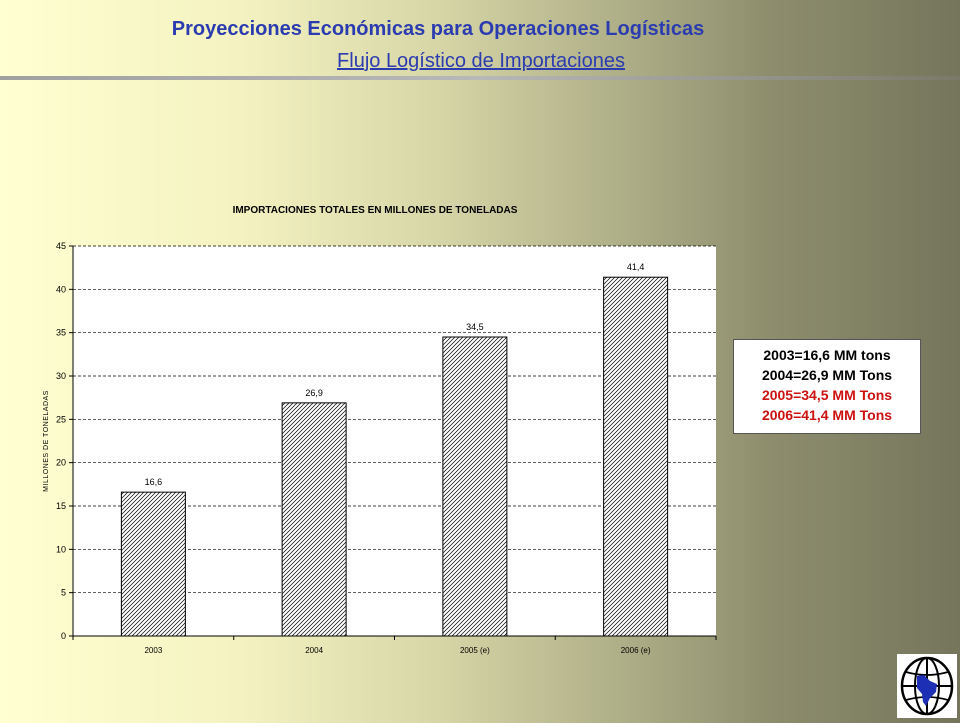 This screenshot has height=723, width=960. Describe the element at coordinates (63, 593) in the screenshot. I see `y-tick-label: 5` at that location.